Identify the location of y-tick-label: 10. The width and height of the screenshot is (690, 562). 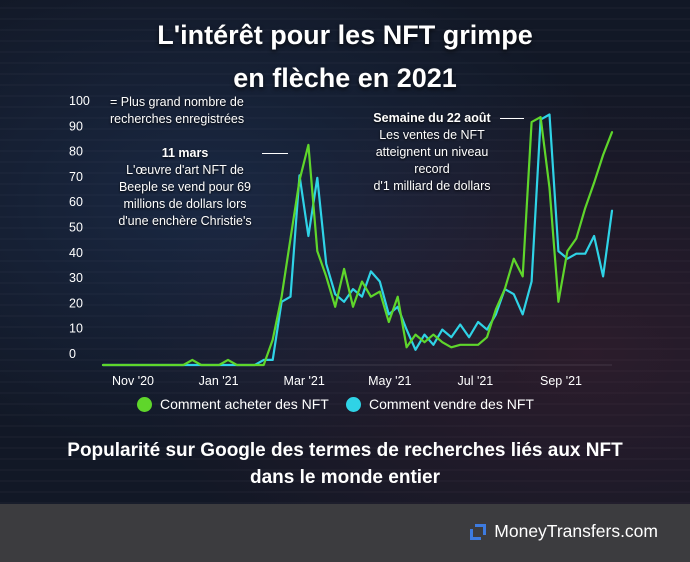
(76, 329).